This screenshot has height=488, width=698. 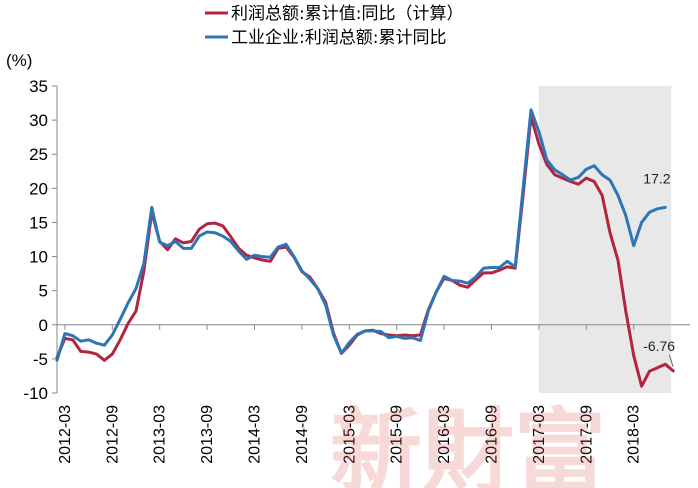 I want to click on y-tick-label: -5, so click(x=40, y=359).